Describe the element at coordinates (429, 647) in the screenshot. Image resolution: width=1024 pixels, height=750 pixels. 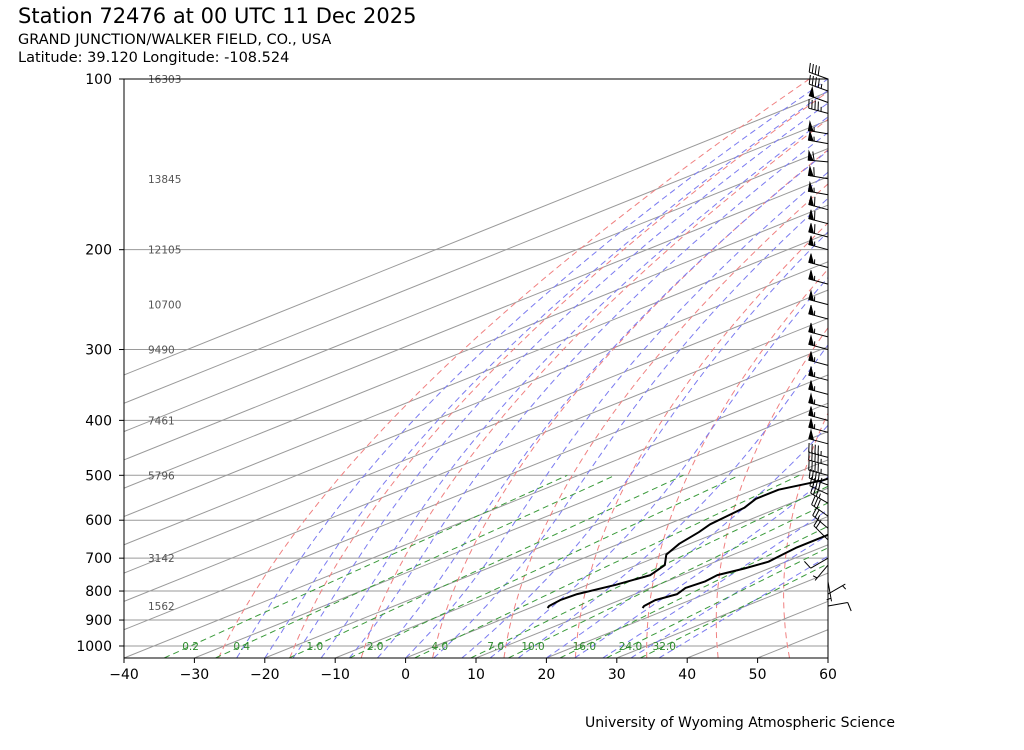
I see `mixing-ratio-labels: 0.2 0.4 1.0 2.0 4.0 7.0 10.0 16.0 24.0 32.0` at that location.